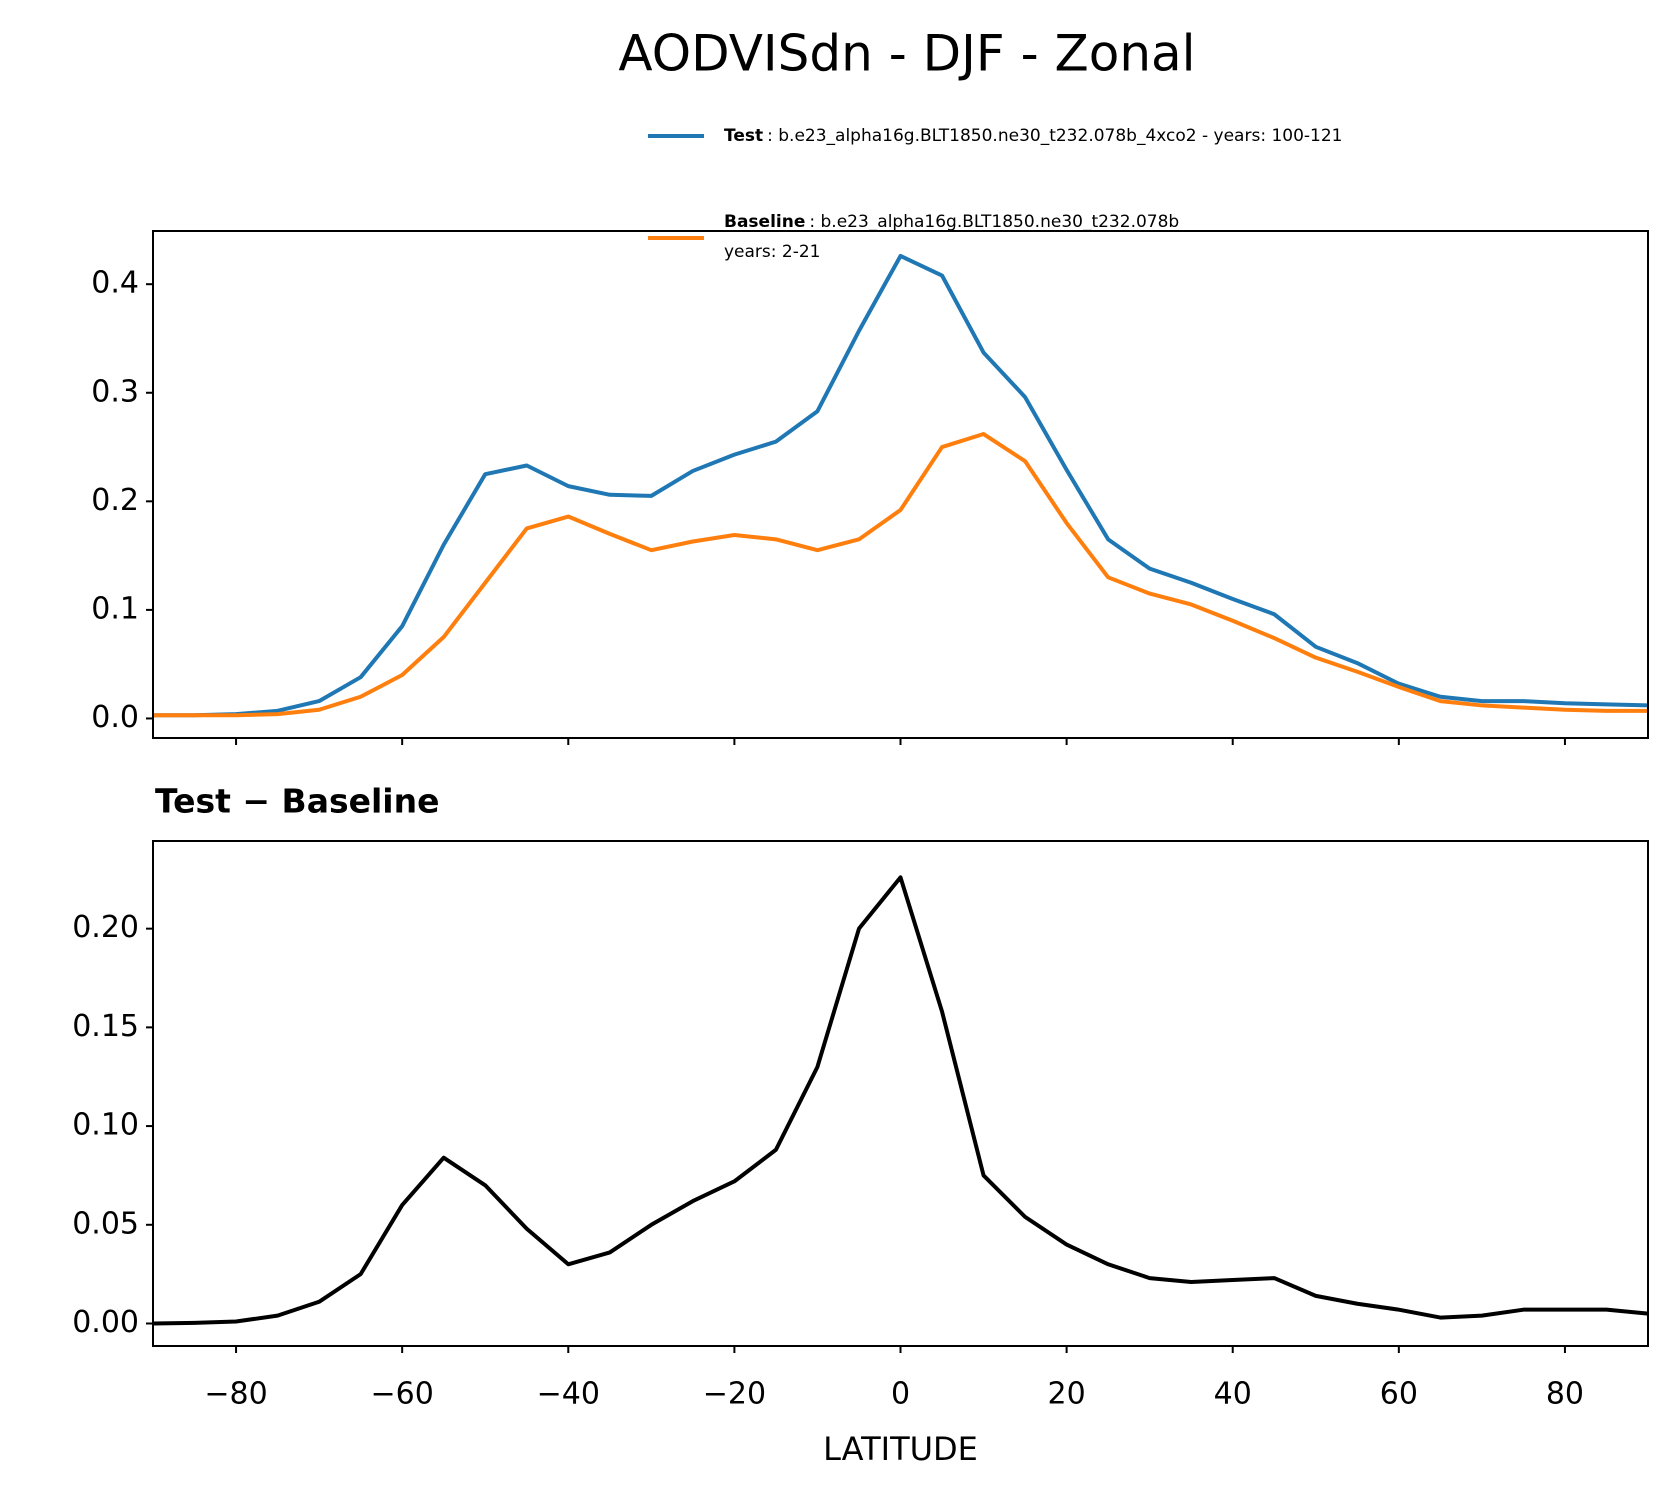 Image resolution: width=1669 pixels, height=1496 pixels. What do you see at coordinates (906, 54) in the screenshot?
I see `figure-title: AODVISdn - DJF - Zonal` at bounding box center [906, 54].